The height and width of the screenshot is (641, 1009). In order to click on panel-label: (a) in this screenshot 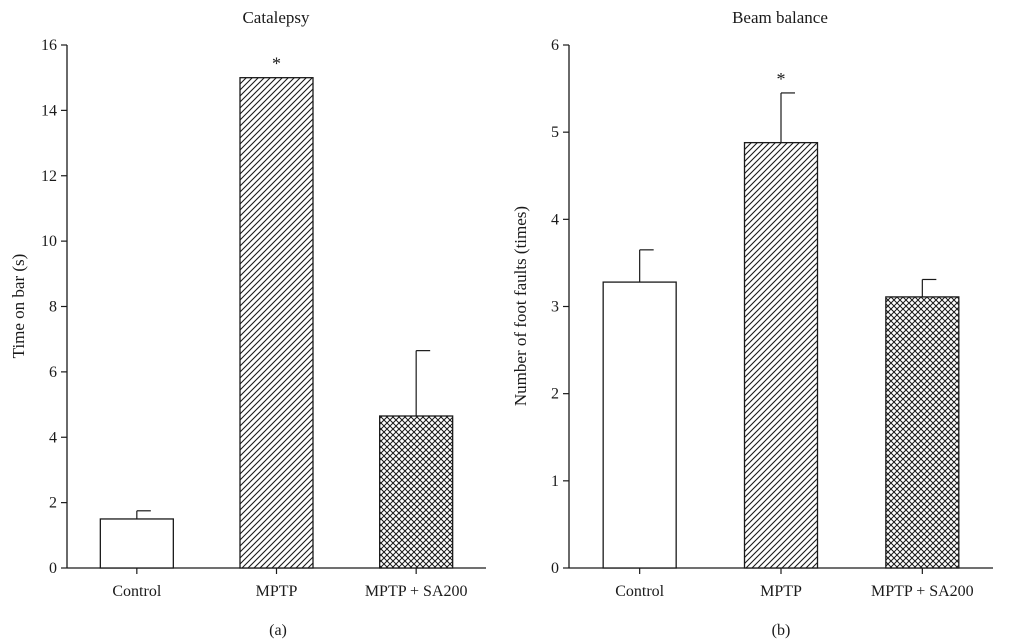, I will do `click(278, 630)`.